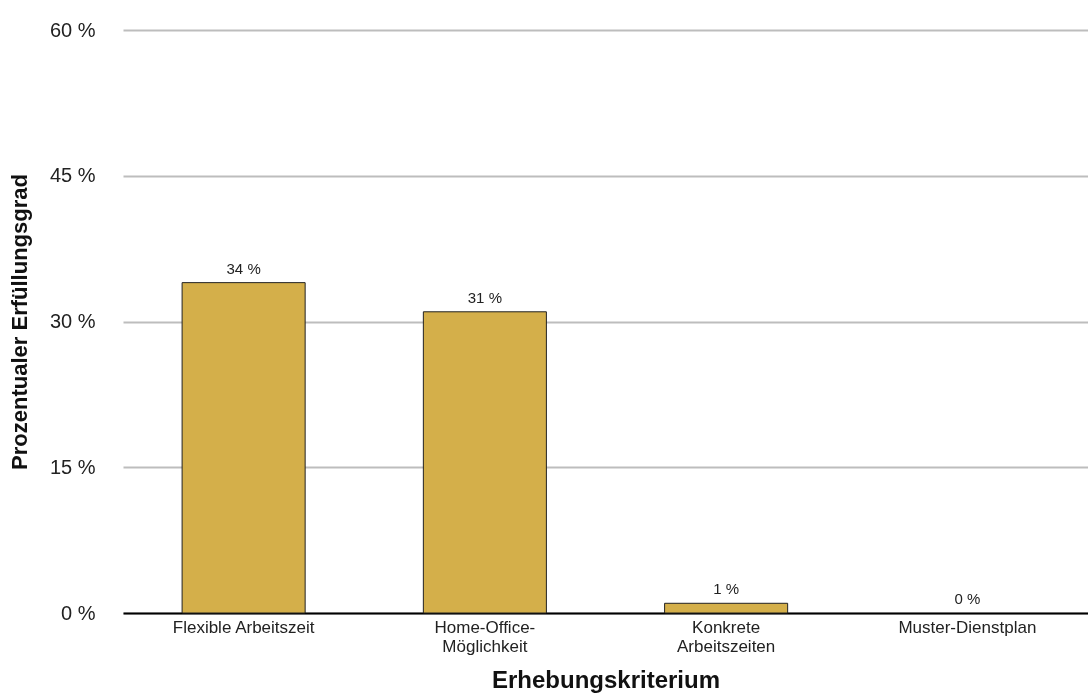 The image size is (1088, 698). What do you see at coordinates (19, 322) in the screenshot?
I see `y-axis-title: Prozentualer Erfüllungsgrad` at bounding box center [19, 322].